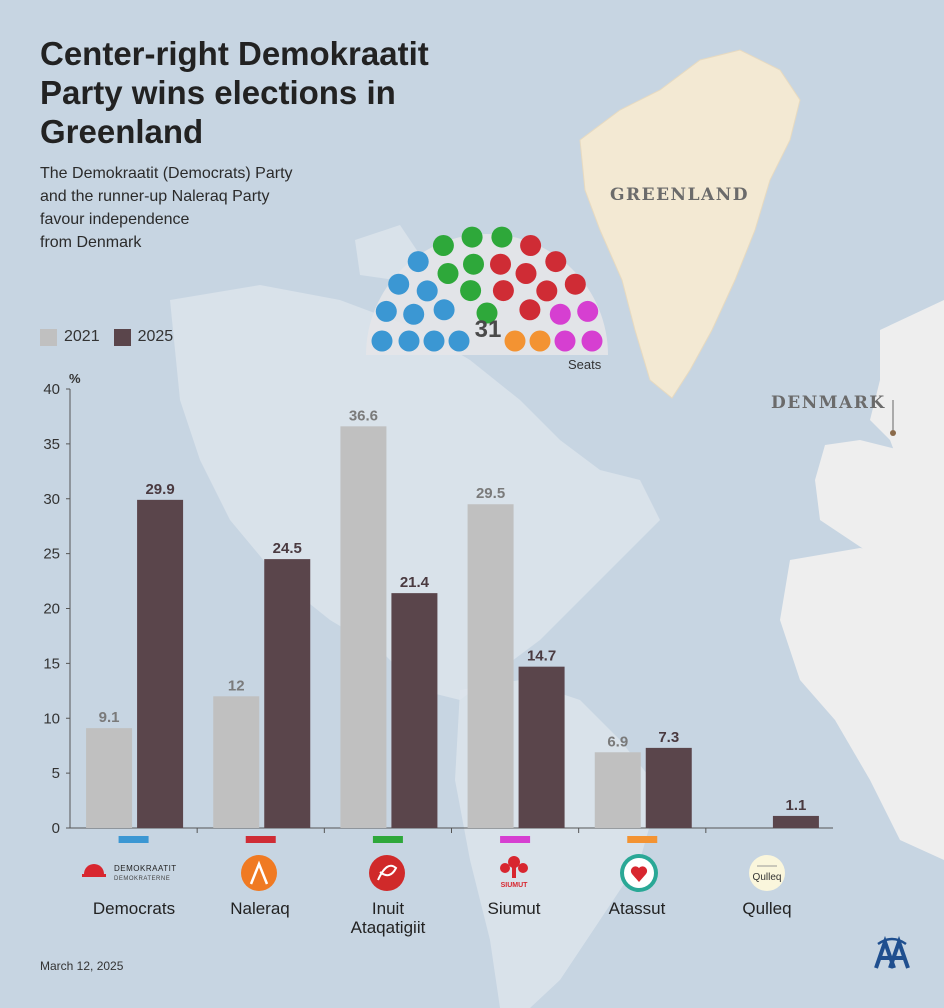  What do you see at coordinates (51, 663) in the screenshot?
I see `y-tick-label: 15` at bounding box center [51, 663].